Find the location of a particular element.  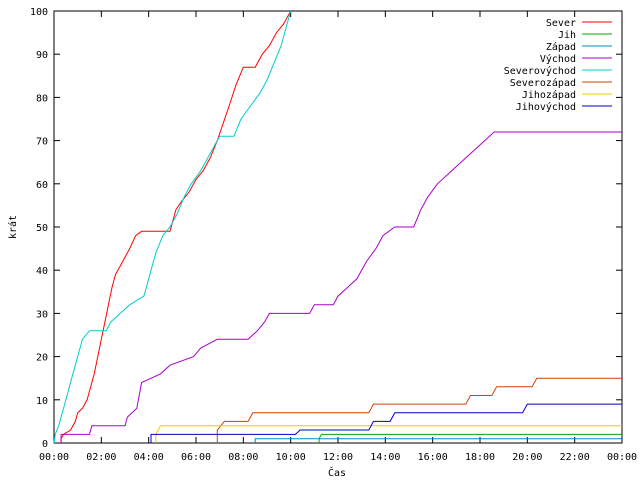

x-axis-label: Čas is located at coordinates (337, 472).